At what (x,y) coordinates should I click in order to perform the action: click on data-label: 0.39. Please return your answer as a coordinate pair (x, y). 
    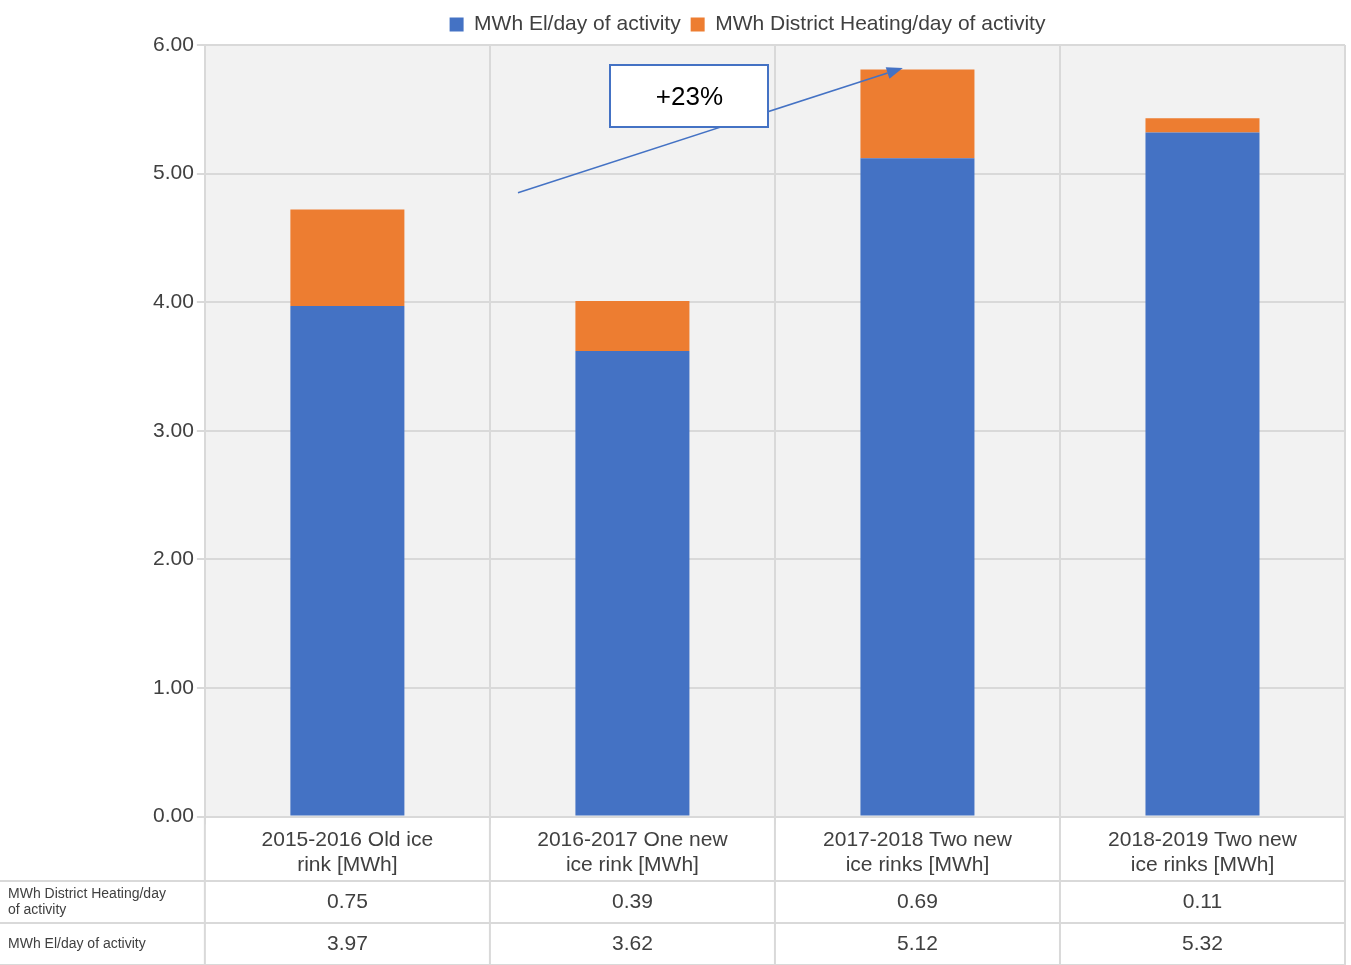
    Looking at the image, I should click on (632, 900).